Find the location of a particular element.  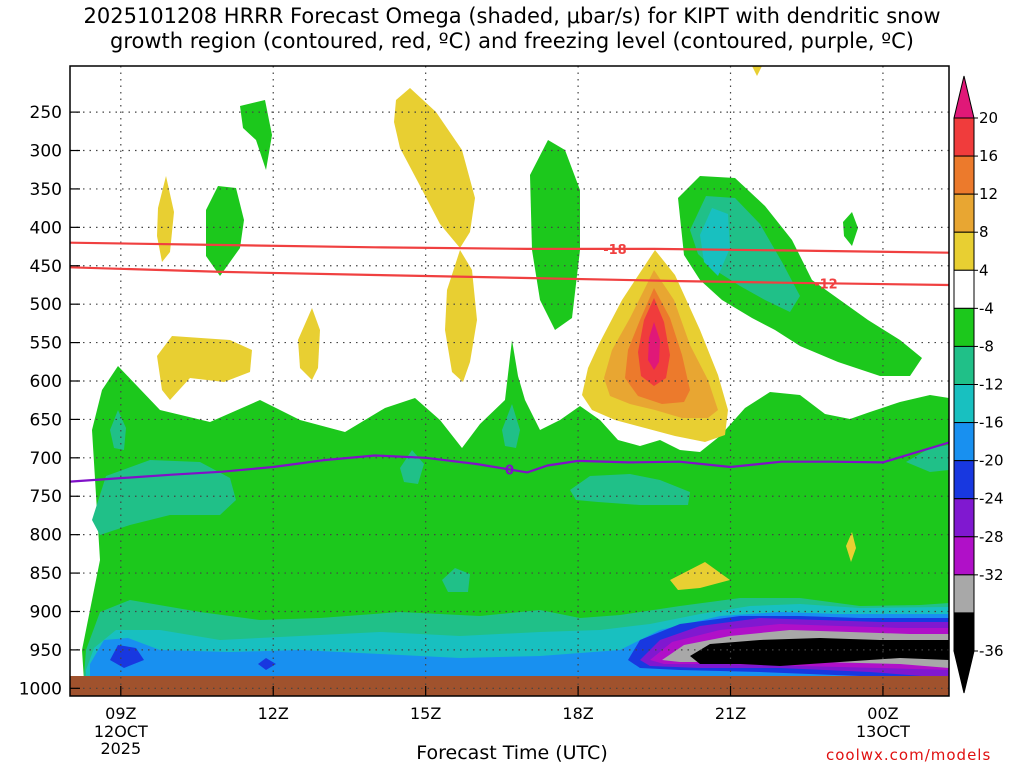

omega-shade-magenta-core is located at coordinates (654, 346).